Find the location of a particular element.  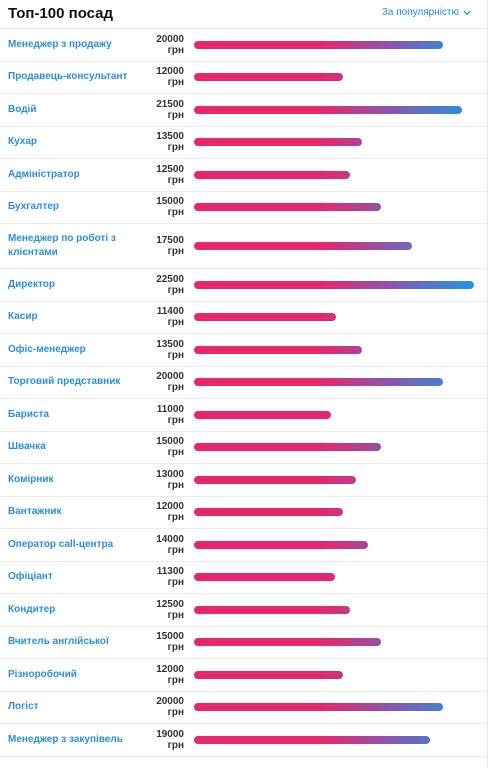

salary-value: 11400 грн is located at coordinates (170, 317).